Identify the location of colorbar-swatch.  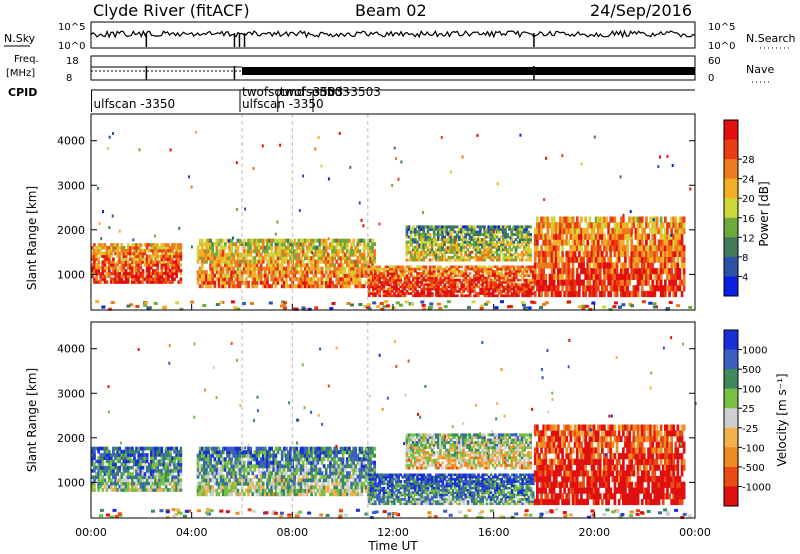
(731, 227).